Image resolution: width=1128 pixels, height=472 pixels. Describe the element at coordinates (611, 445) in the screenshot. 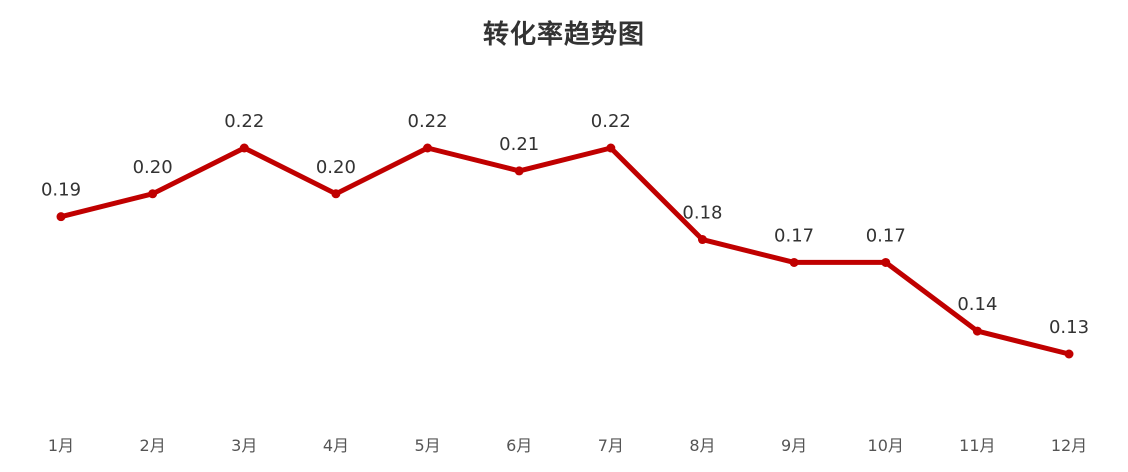

I see `x-tick-label: 7月` at that location.